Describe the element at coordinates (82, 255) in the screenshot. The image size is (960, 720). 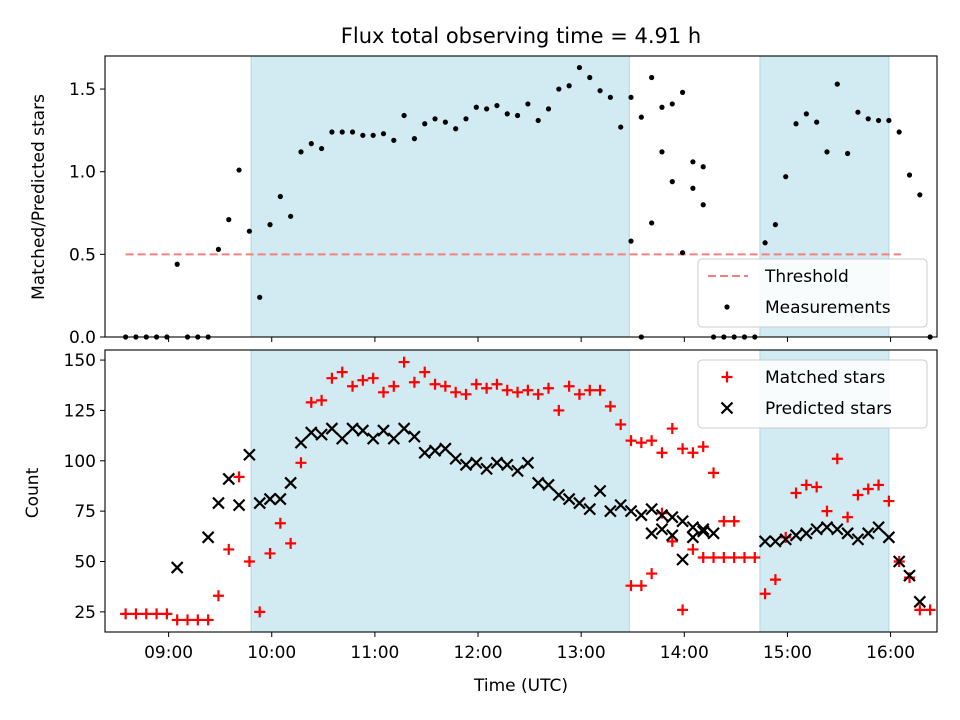
I see `top-y-tick-label: 0.5` at that location.